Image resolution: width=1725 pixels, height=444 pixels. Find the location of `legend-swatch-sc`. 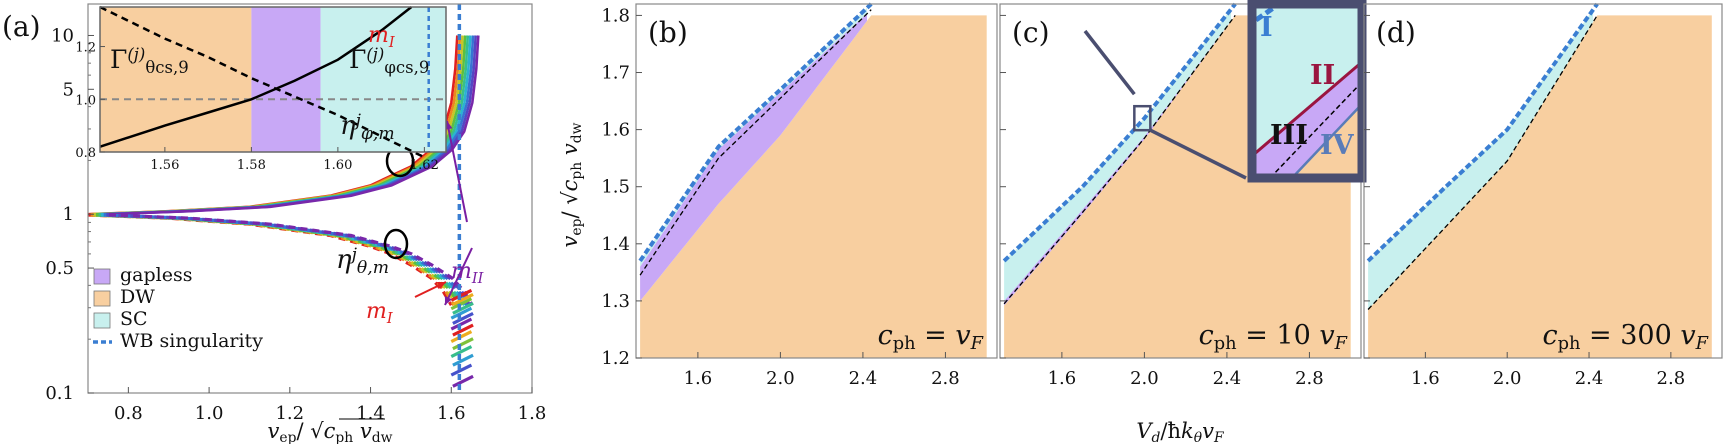

legend-swatch-sc is located at coordinates (102, 320).